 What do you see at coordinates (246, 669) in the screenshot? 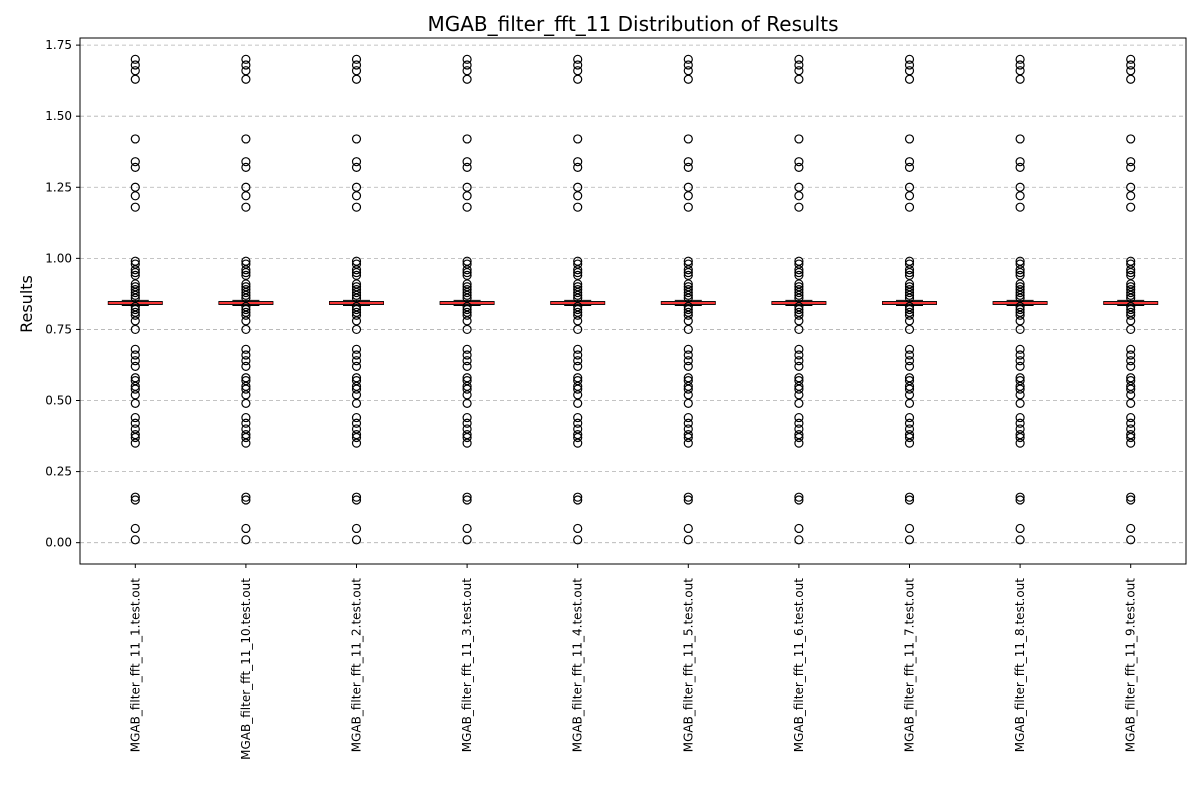
I see `x-tick-label: MGAB_filter_fft_11_10.test.out` at bounding box center [246, 669].